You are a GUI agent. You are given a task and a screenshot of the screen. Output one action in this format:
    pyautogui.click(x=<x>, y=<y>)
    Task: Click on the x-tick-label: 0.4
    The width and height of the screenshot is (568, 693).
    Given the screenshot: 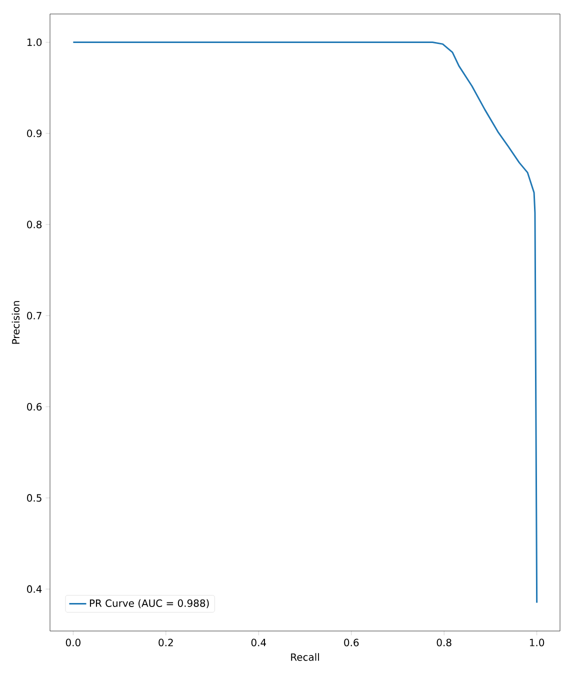 What is the action you would take?
    pyautogui.click(x=258, y=642)
    